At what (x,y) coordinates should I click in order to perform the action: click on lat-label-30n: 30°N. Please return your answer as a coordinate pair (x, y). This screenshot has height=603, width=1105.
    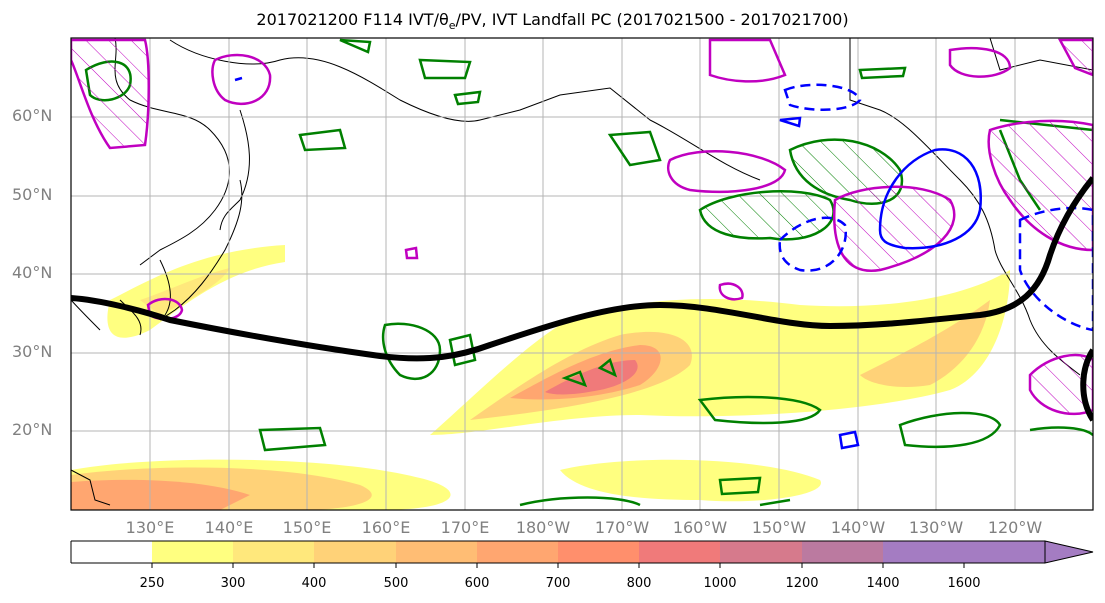
    Looking at the image, I should click on (32, 351).